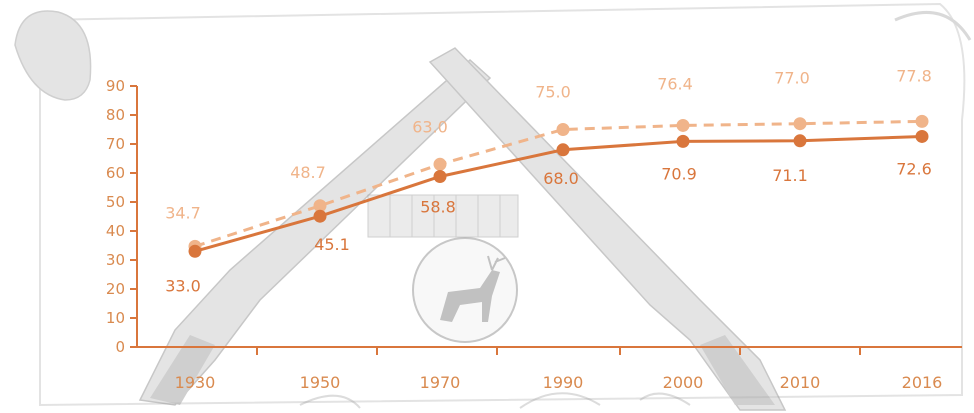 This screenshot has height=413, width=974. I want to click on x-tick-label: 1930, so click(195, 382).